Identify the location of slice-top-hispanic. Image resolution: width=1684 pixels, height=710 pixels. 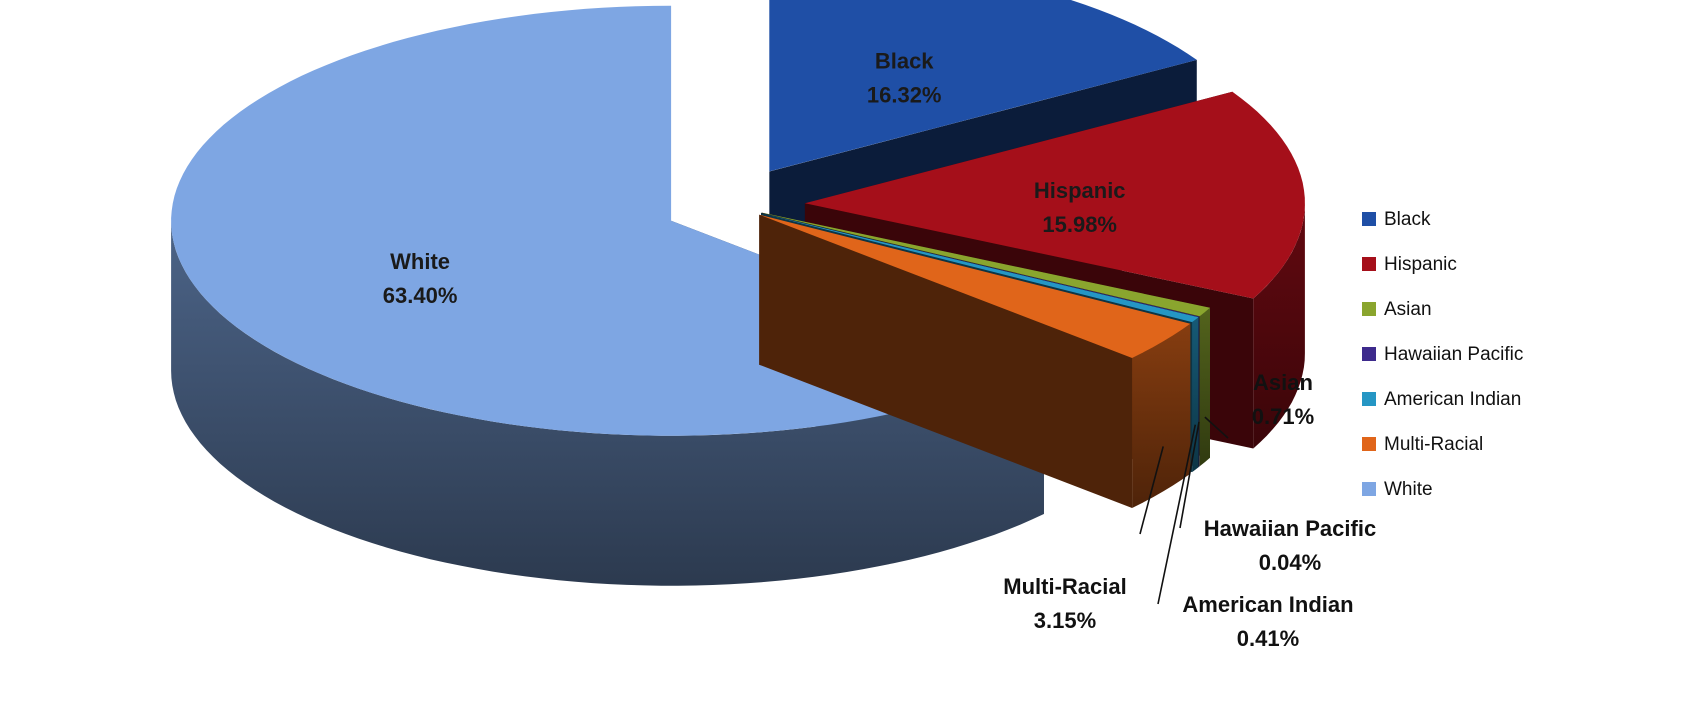
(1054, 195).